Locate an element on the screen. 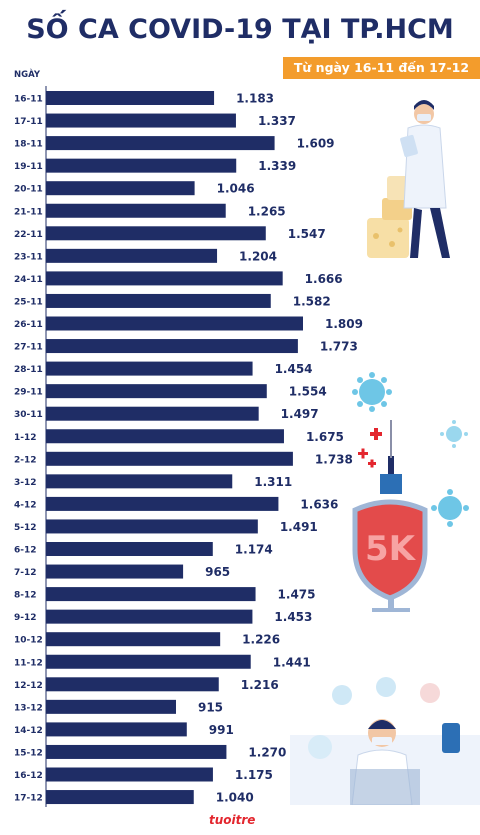  category-tick-label: 19-11 is located at coordinates (28, 167).